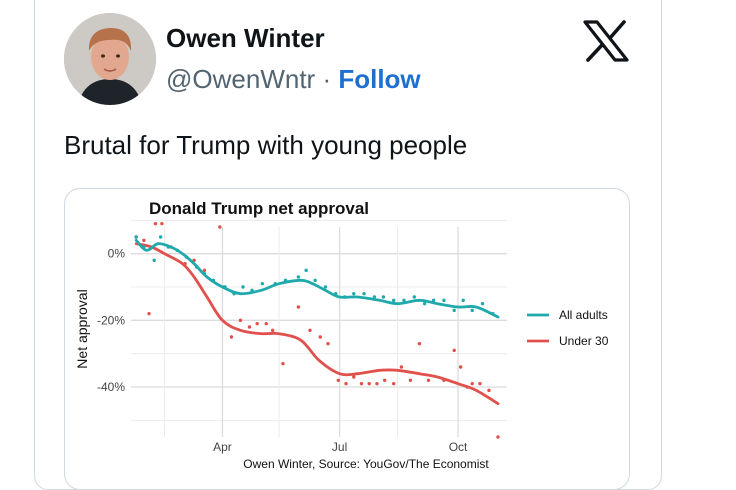 This screenshot has width=736, height=490. I want to click on under-30-legend-label: Under 30, so click(584, 341).